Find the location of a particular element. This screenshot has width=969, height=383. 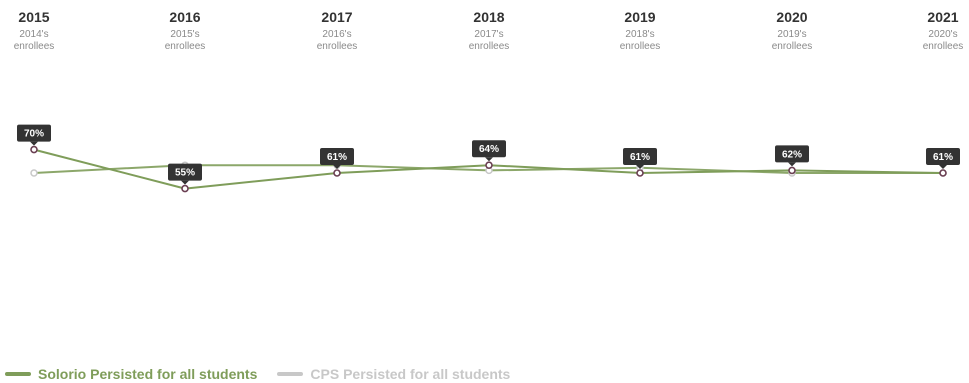

year-label-2019: 2019 is located at coordinates (639, 17).